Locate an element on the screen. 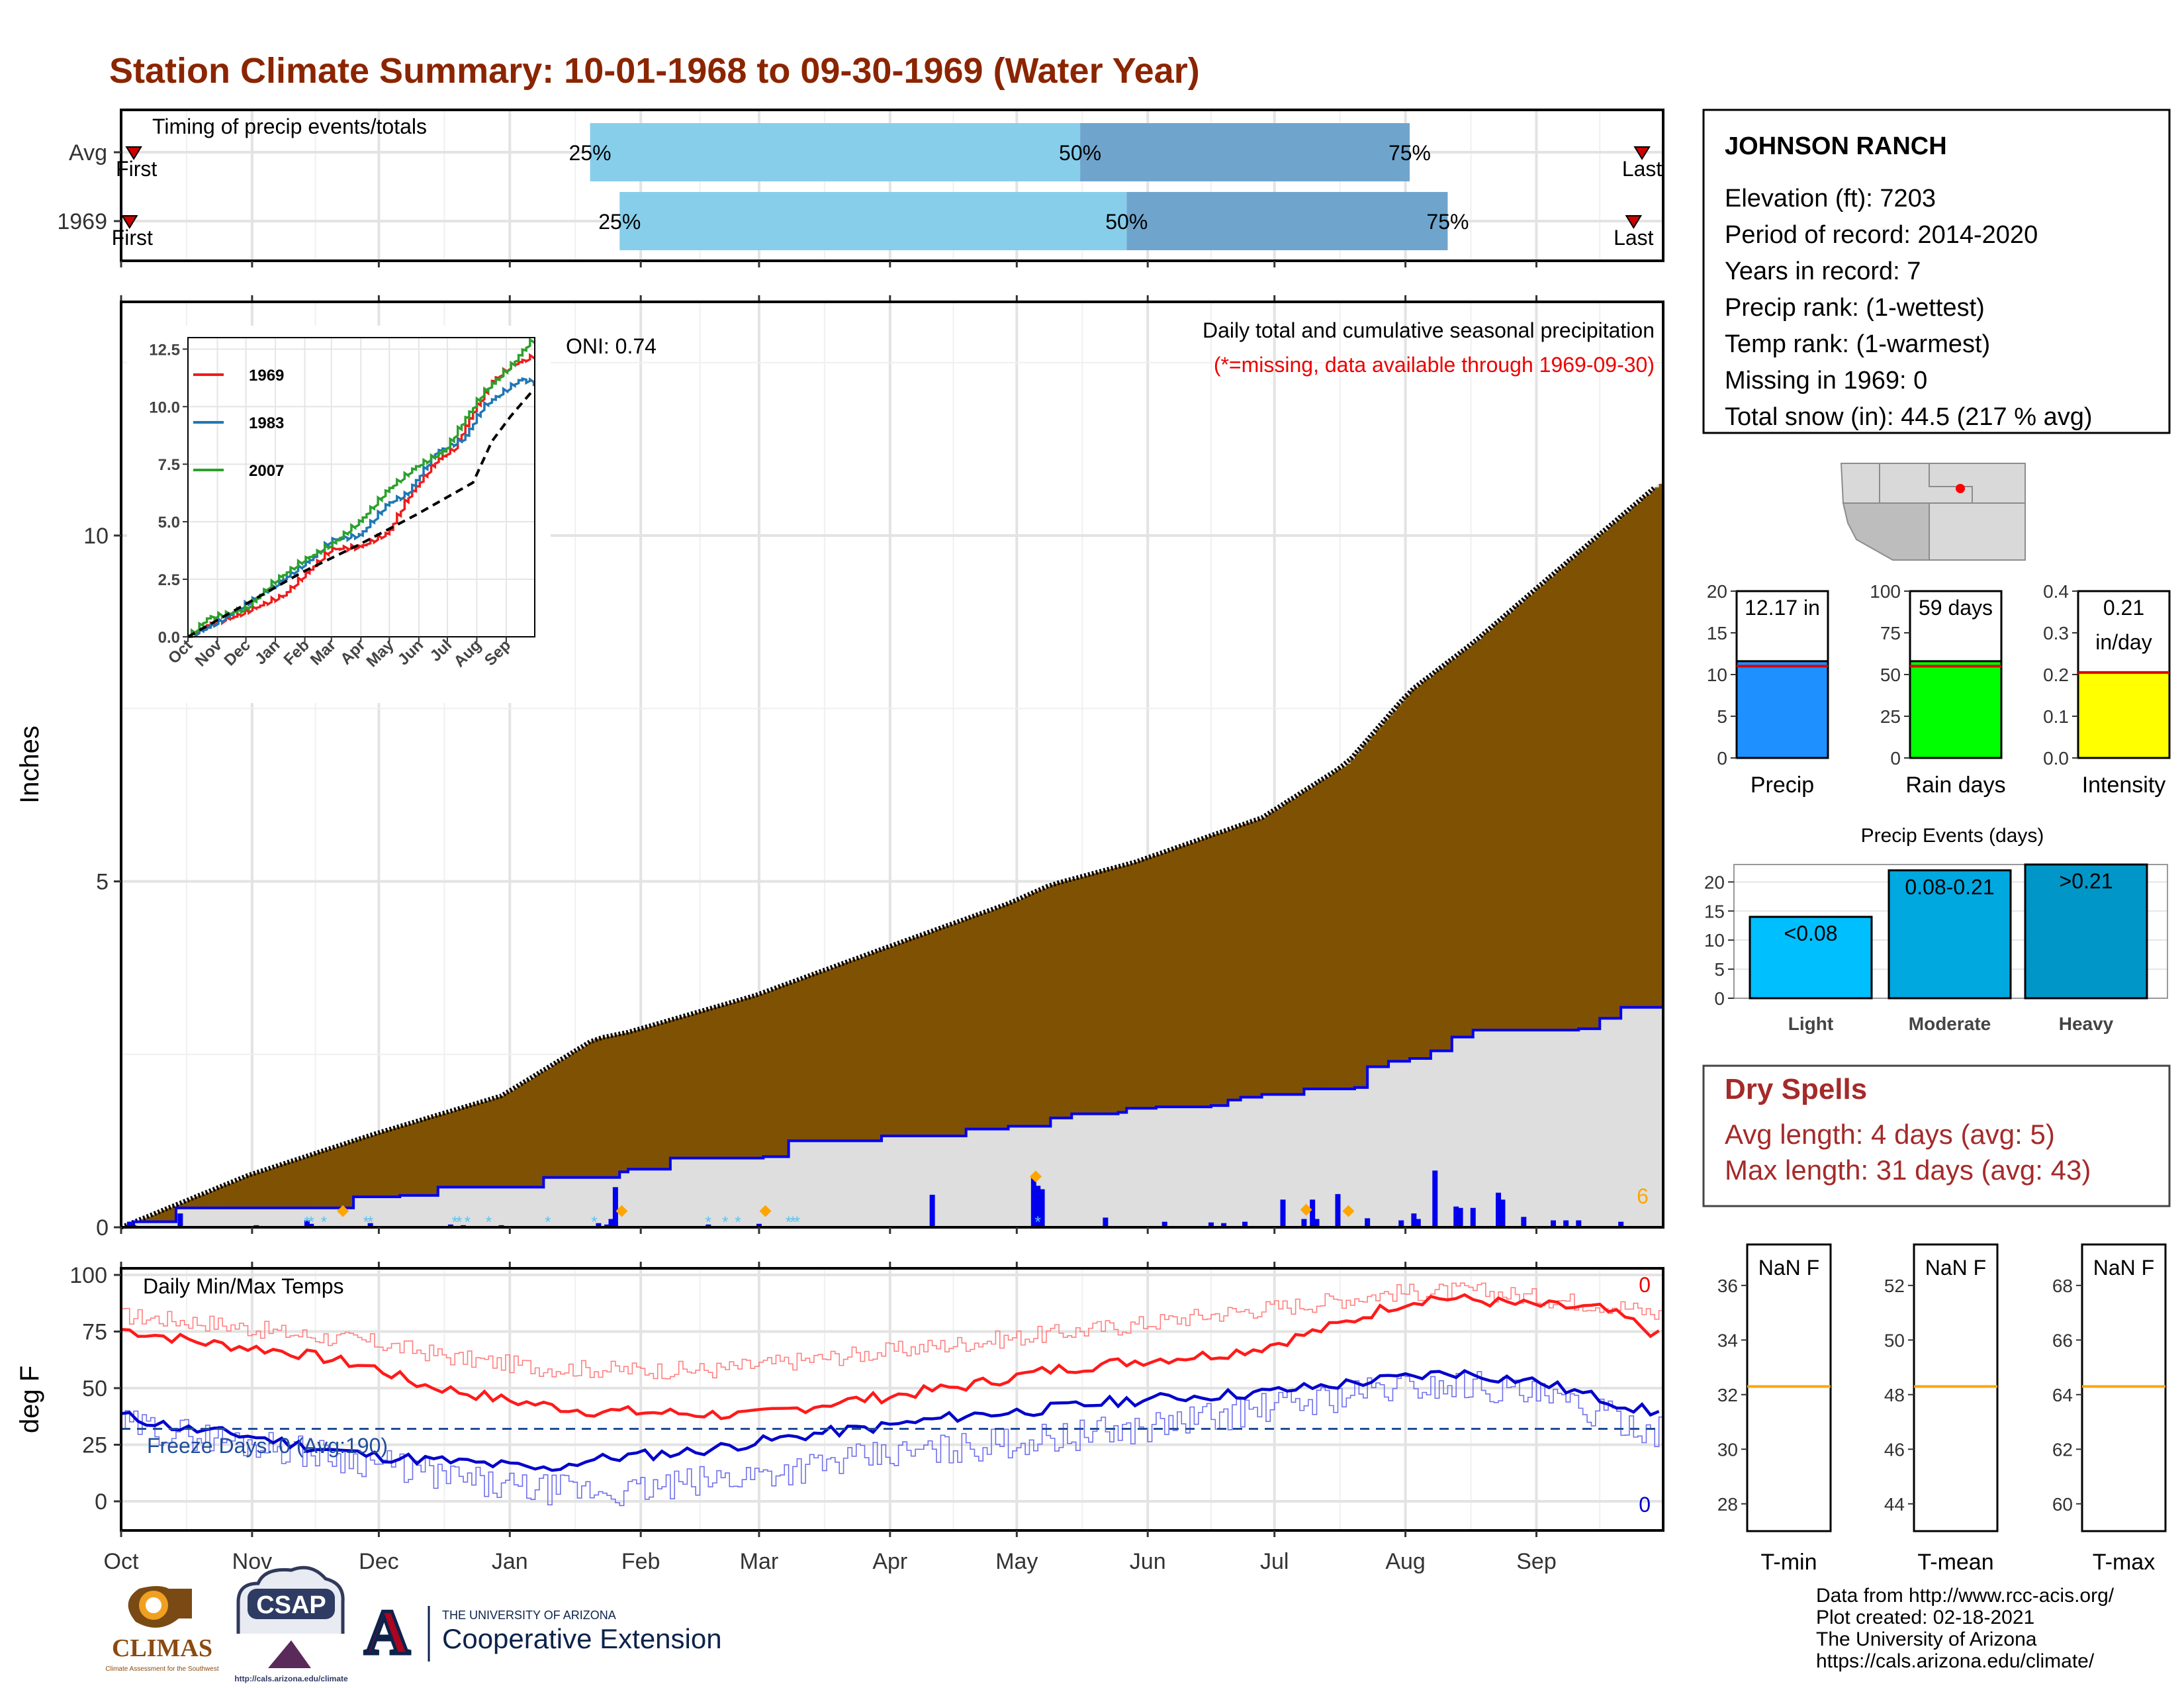 The image size is (2184, 1688). gauge-y-tick-label: 5 is located at coordinates (1722, 716).